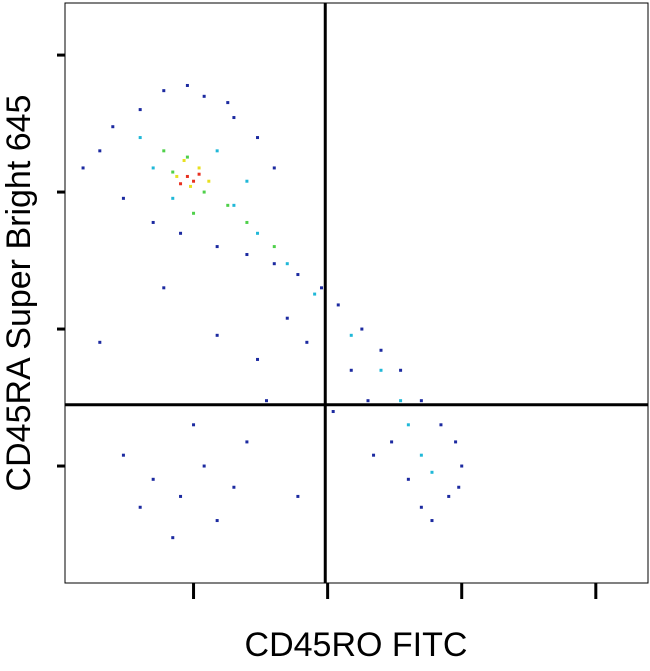 The height and width of the screenshot is (671, 650). I want to click on y-axis-title: CD45RA Super Bright 645, so click(19, 293).